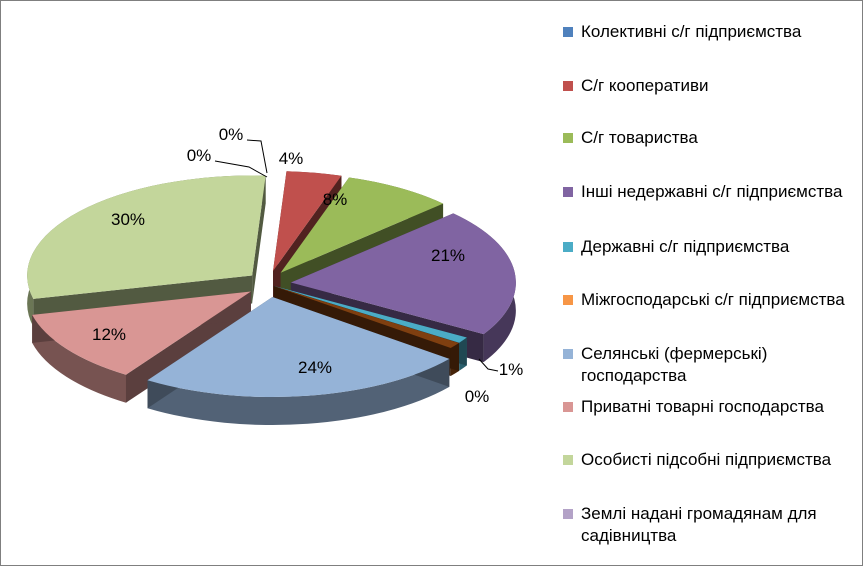  Describe the element at coordinates (706, 459) in the screenshot. I see `legend-label: Особисті підсобні підприємства` at that location.